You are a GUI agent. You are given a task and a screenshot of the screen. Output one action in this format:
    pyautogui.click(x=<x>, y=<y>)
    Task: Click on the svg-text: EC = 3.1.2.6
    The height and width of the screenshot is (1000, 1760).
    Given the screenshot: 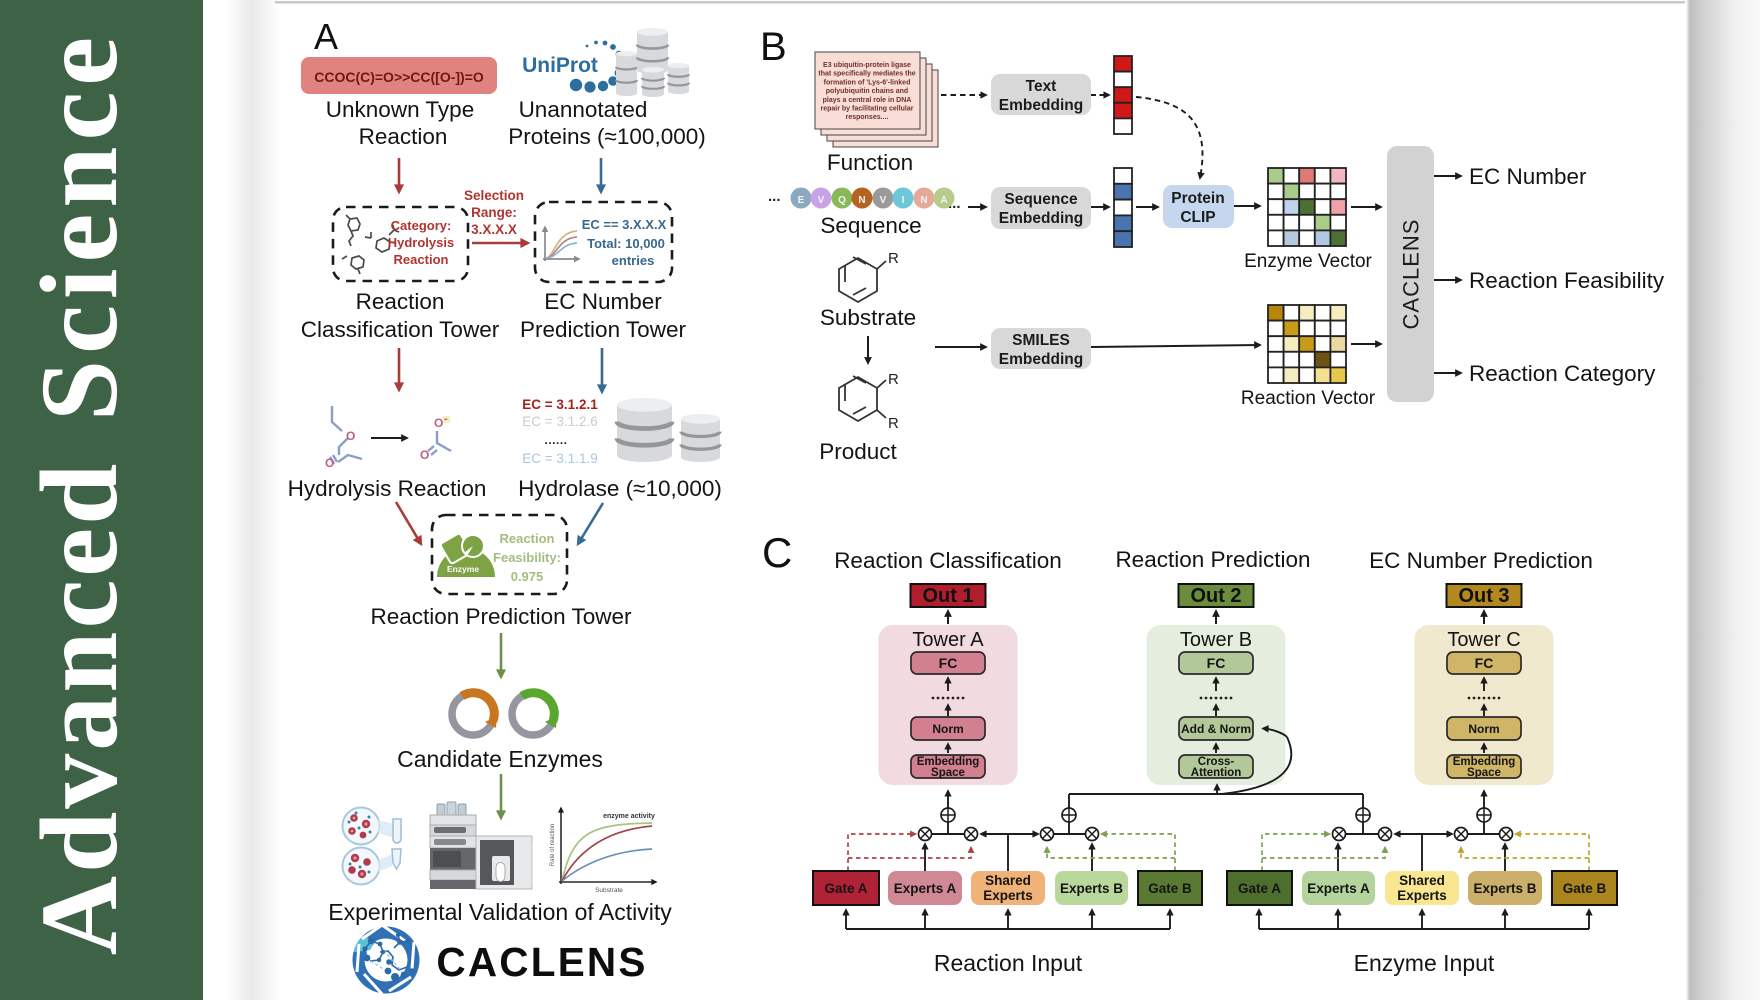 What is the action you would take?
    pyautogui.click(x=559, y=421)
    